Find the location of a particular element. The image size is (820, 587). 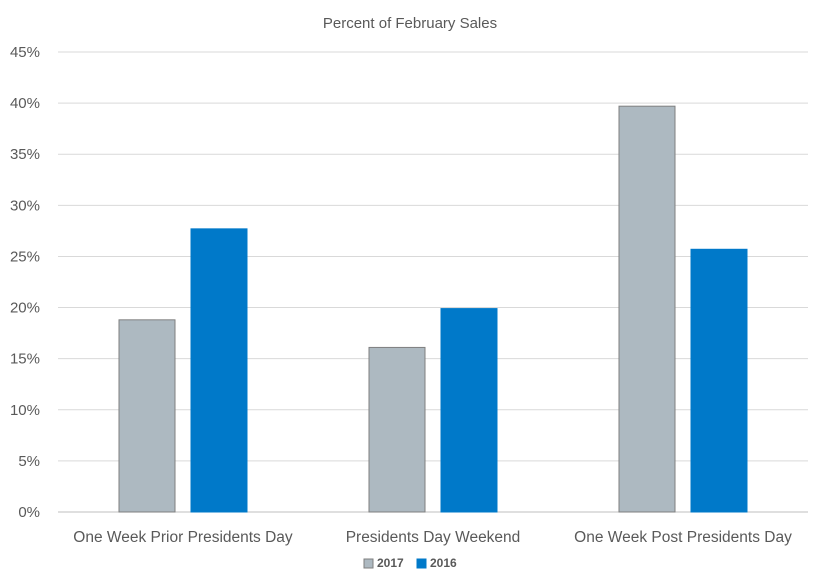

y-tick-label: 15% is located at coordinates (25, 359).